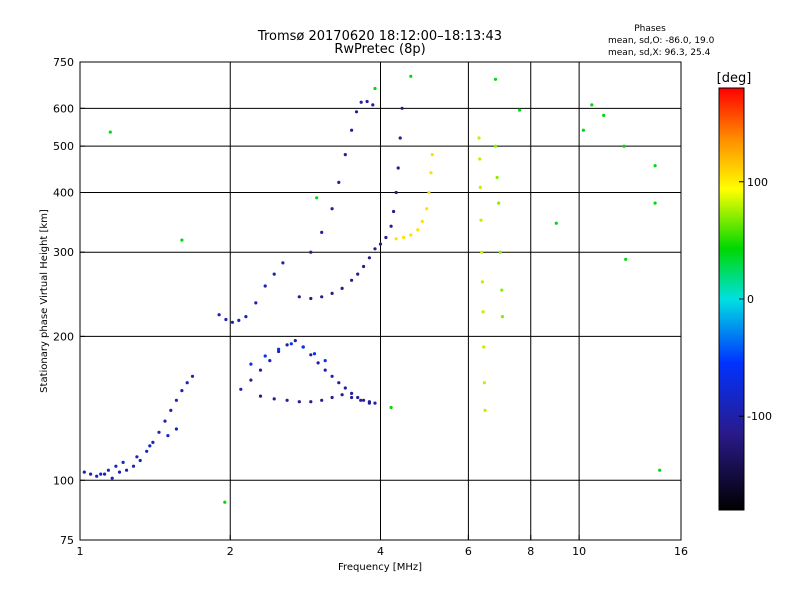 The width and height of the screenshot is (800, 600). I want to click on x-tick-label: 16, so click(681, 551).